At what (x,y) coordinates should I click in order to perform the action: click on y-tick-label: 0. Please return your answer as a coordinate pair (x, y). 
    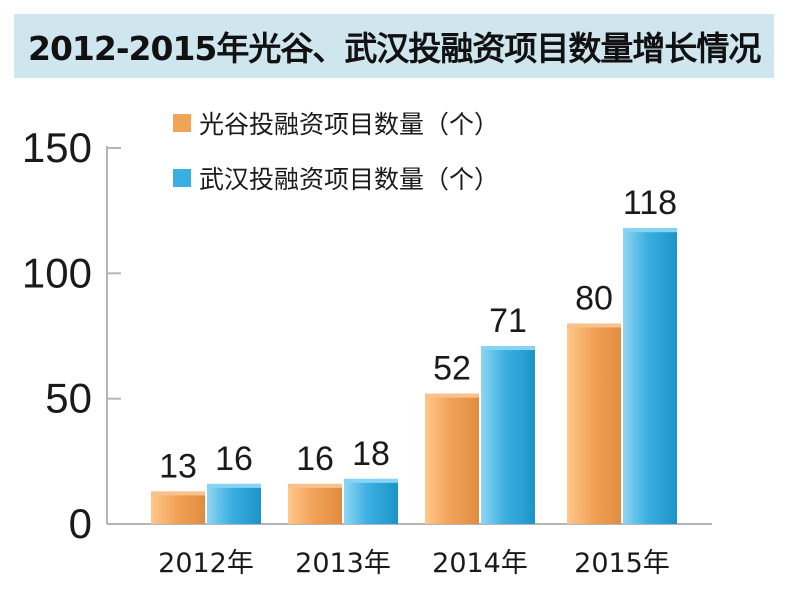
    Looking at the image, I should click on (80, 523).